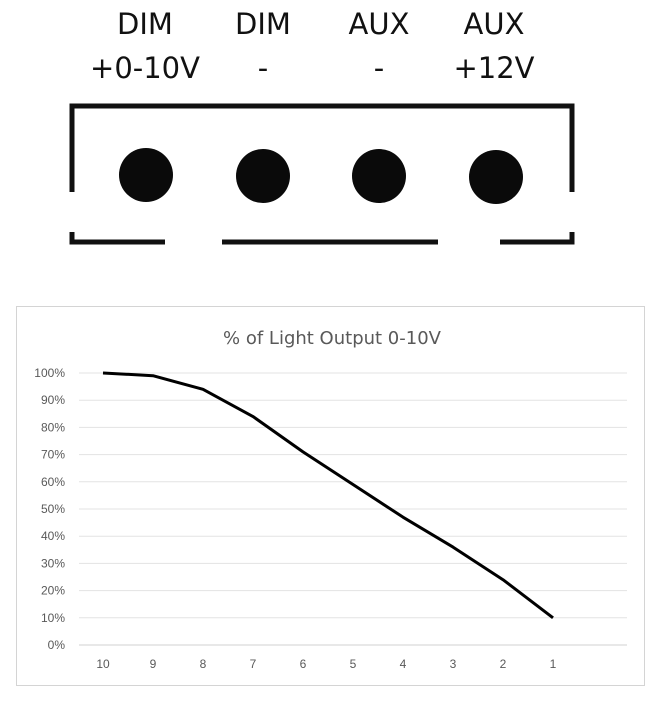 The height and width of the screenshot is (701, 668). What do you see at coordinates (553, 664) in the screenshot?
I see `x-tick-label: 1` at bounding box center [553, 664].